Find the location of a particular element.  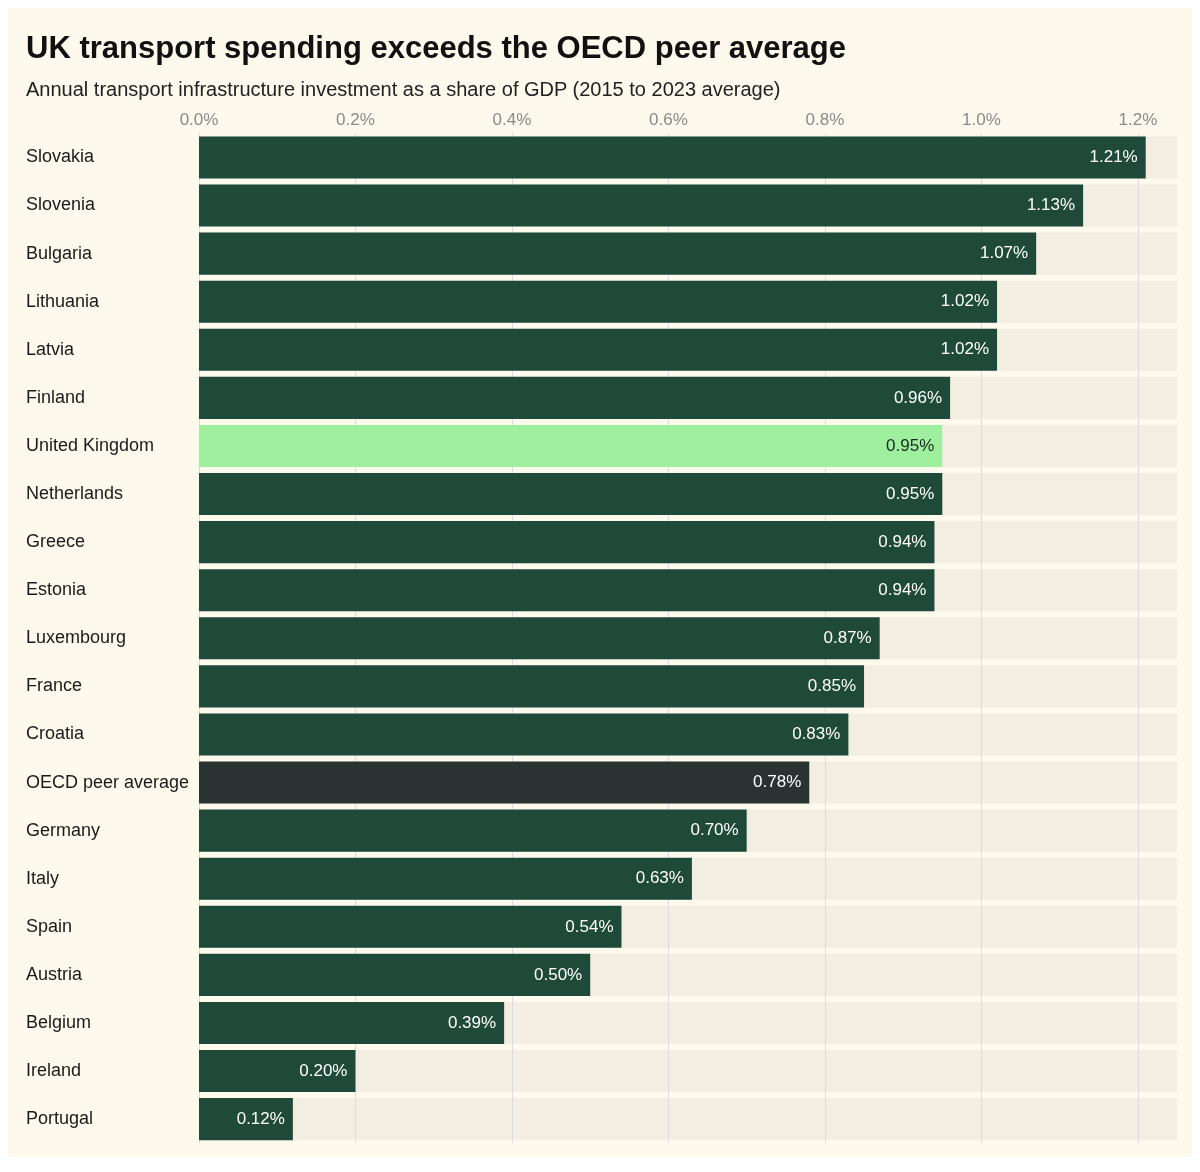

y-tick-label: Greece is located at coordinates (56, 541).